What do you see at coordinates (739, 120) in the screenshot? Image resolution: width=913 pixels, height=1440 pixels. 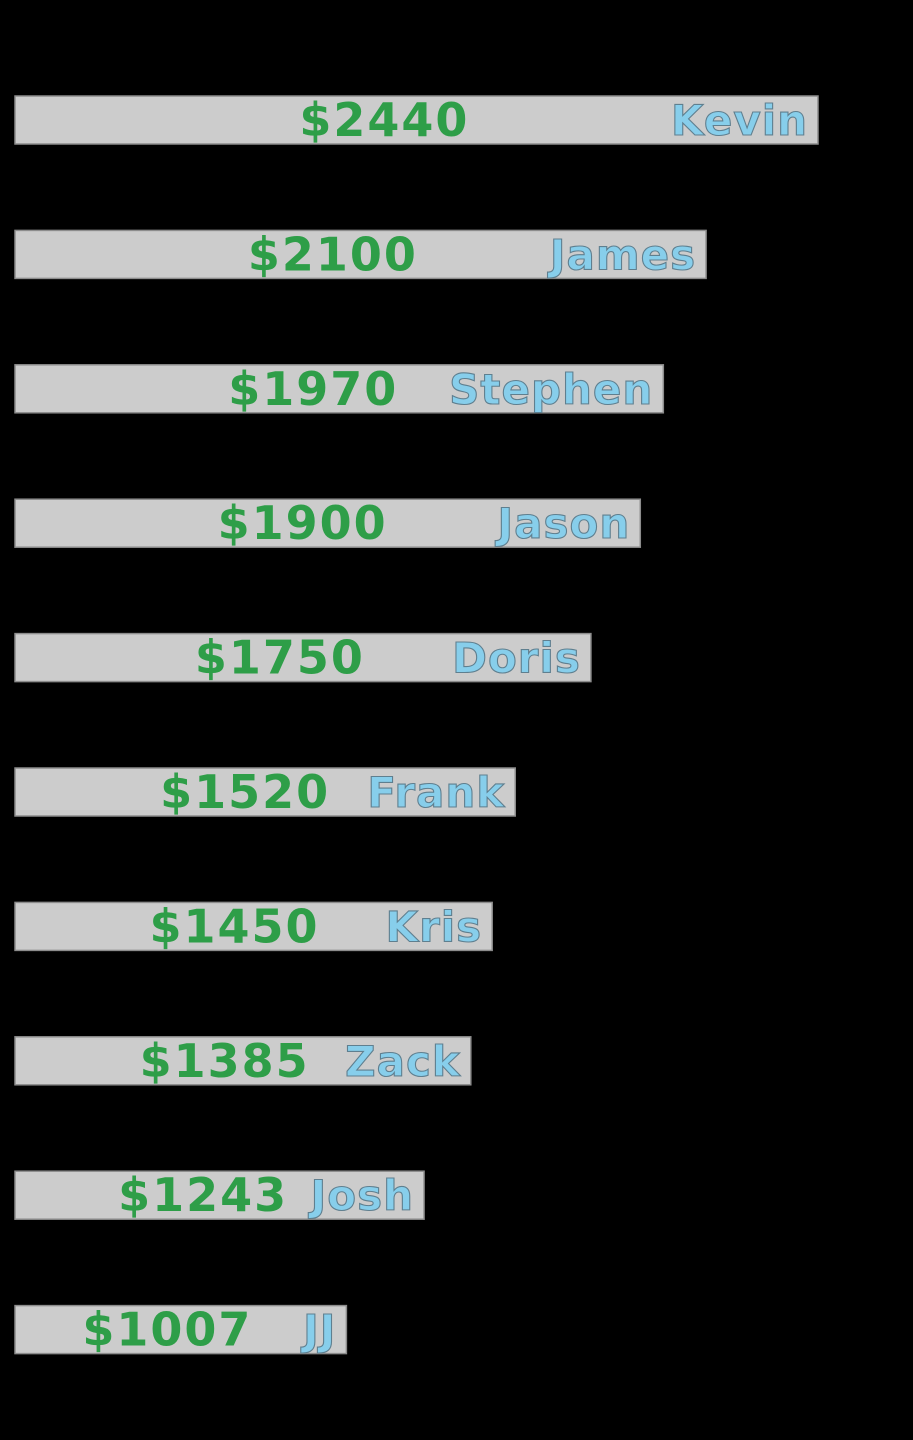 I see `category-label: Kevin` at bounding box center [739, 120].